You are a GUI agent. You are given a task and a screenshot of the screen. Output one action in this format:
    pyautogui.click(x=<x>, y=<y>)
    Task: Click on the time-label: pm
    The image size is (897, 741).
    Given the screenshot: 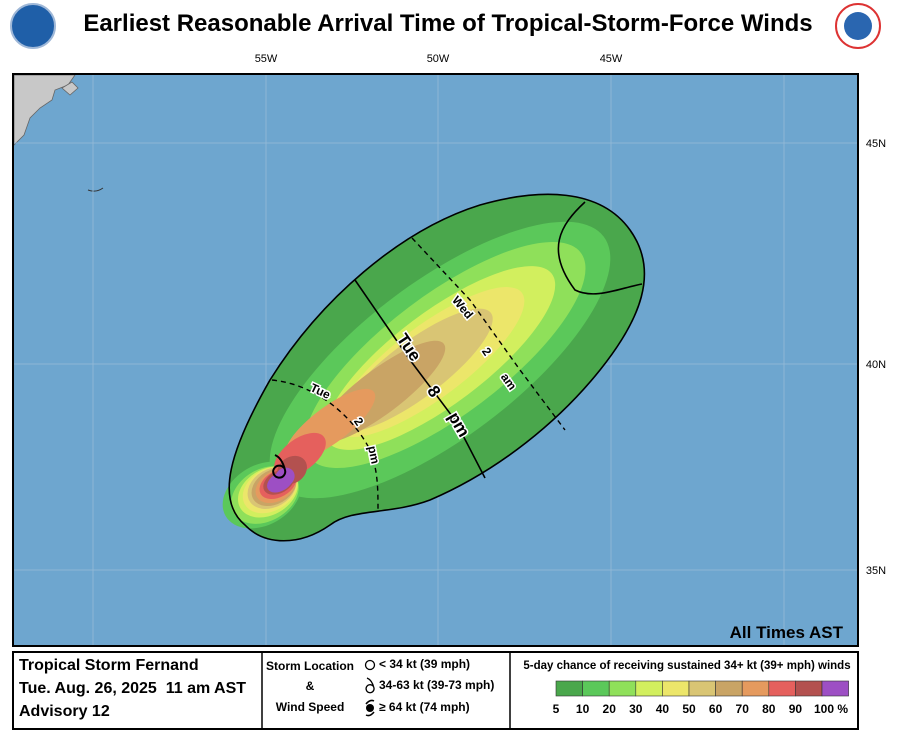 What is the action you would take?
    pyautogui.click(x=373, y=455)
    